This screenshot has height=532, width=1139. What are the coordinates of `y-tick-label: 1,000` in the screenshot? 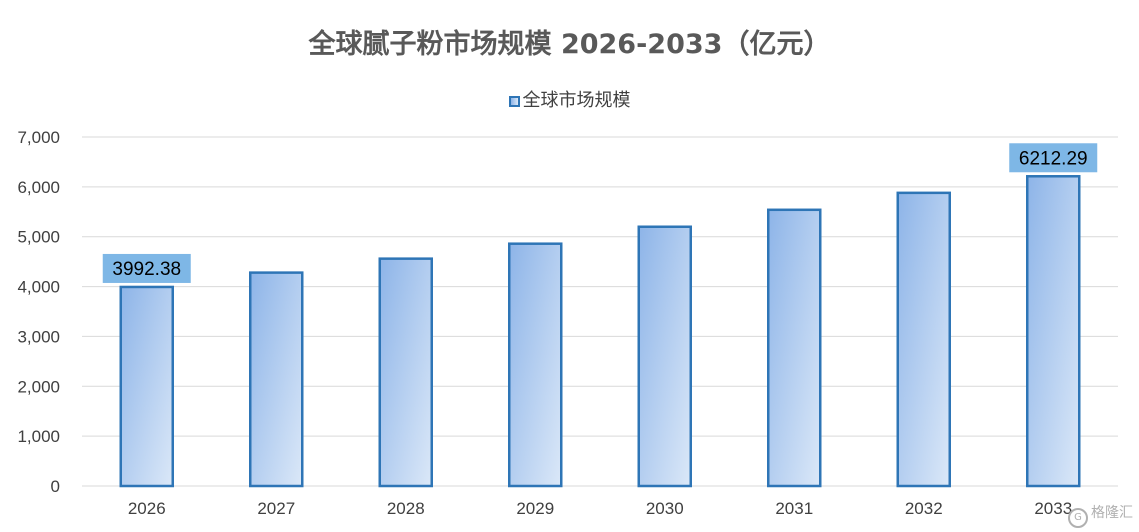 It's located at (38, 436).